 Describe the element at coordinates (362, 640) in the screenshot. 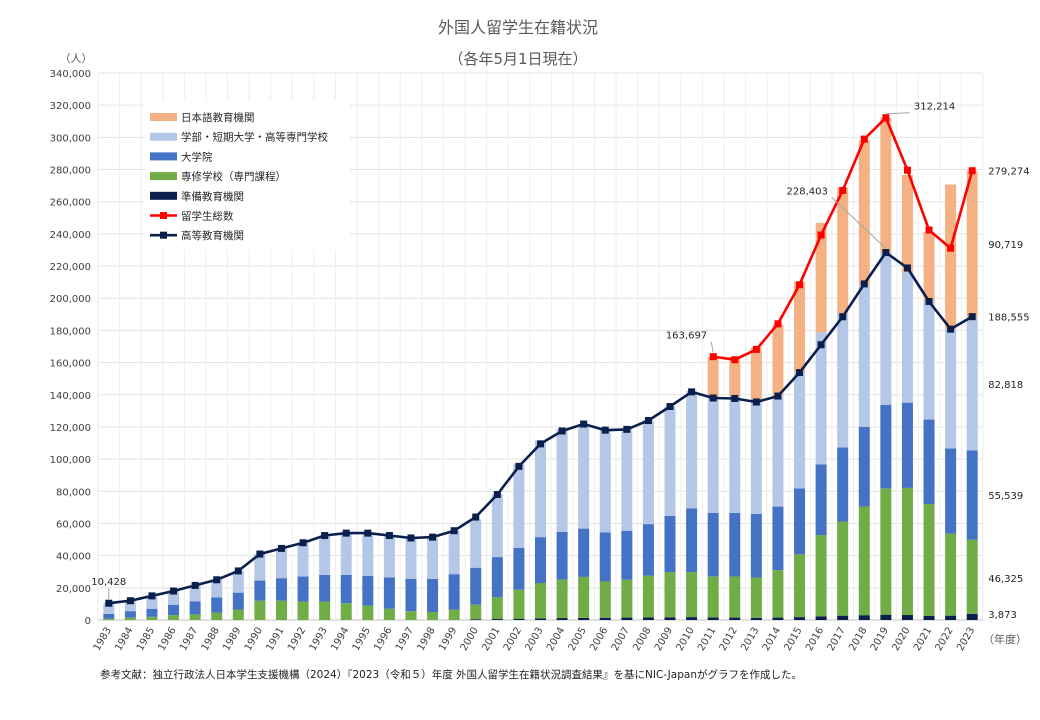

I see `x-tick-label: 1995` at that location.